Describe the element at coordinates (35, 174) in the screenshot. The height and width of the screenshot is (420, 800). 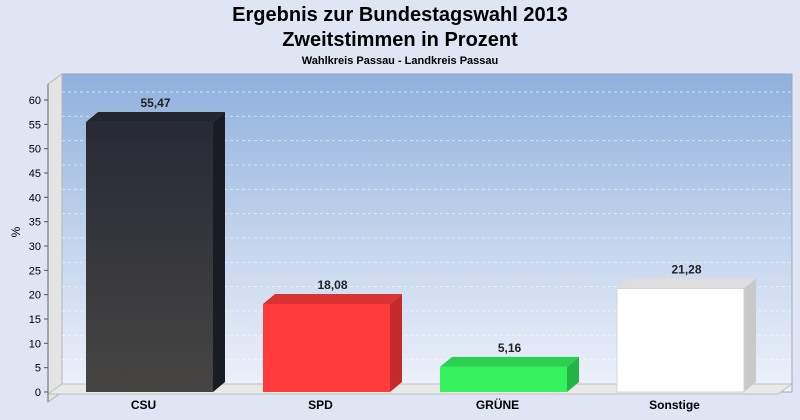
I see `y-tick-label: 45` at that location.